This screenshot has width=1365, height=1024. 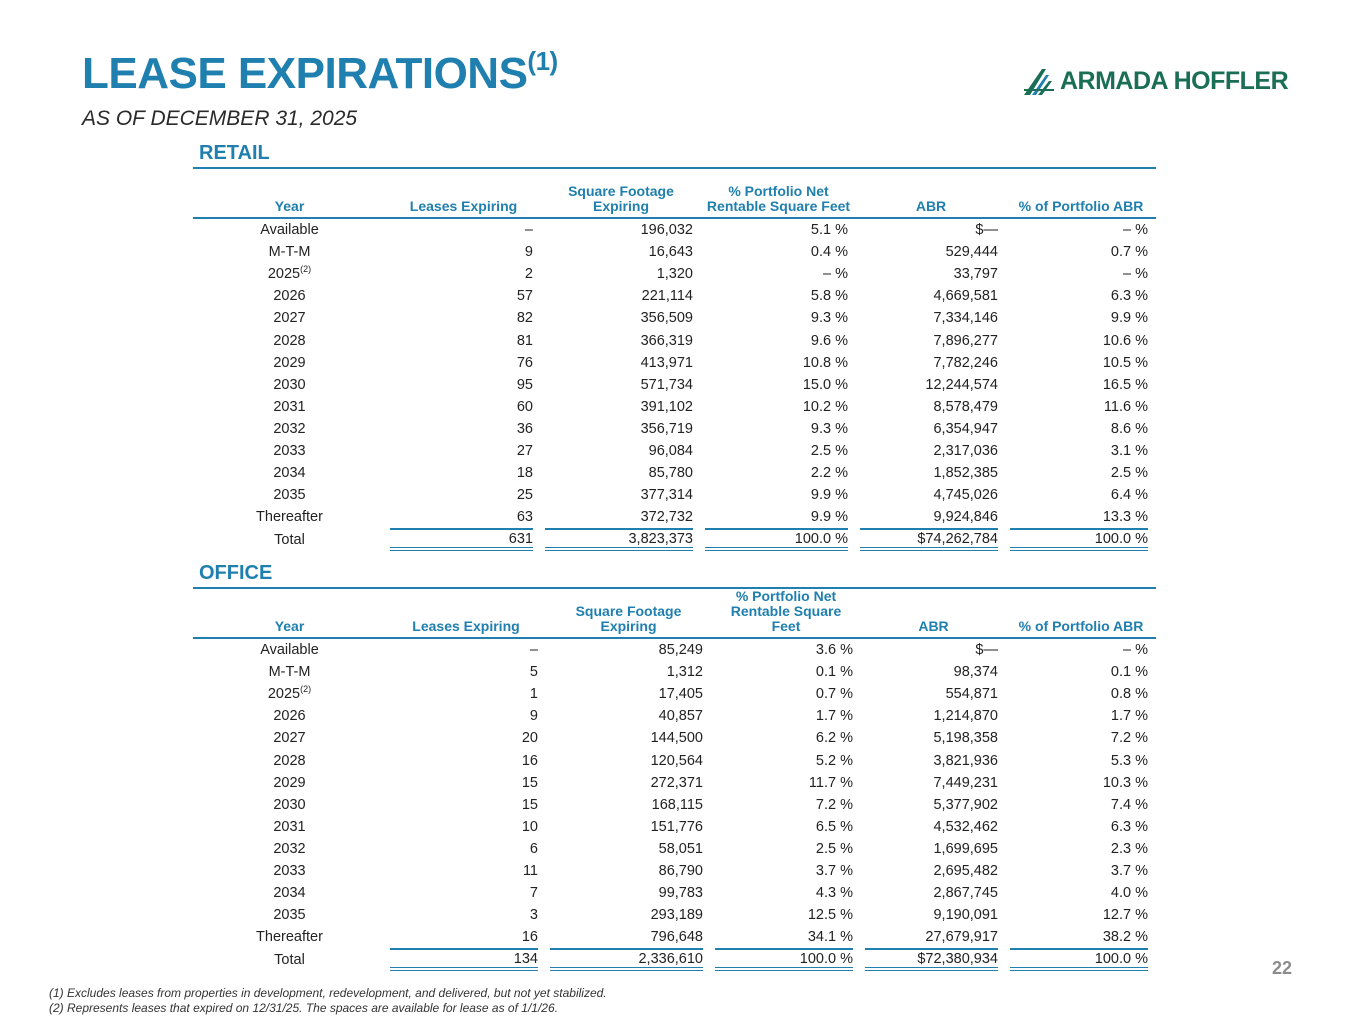 What do you see at coordinates (829, 296) in the screenshot?
I see `cell-pct-sqft: 5.8 %` at bounding box center [829, 296].